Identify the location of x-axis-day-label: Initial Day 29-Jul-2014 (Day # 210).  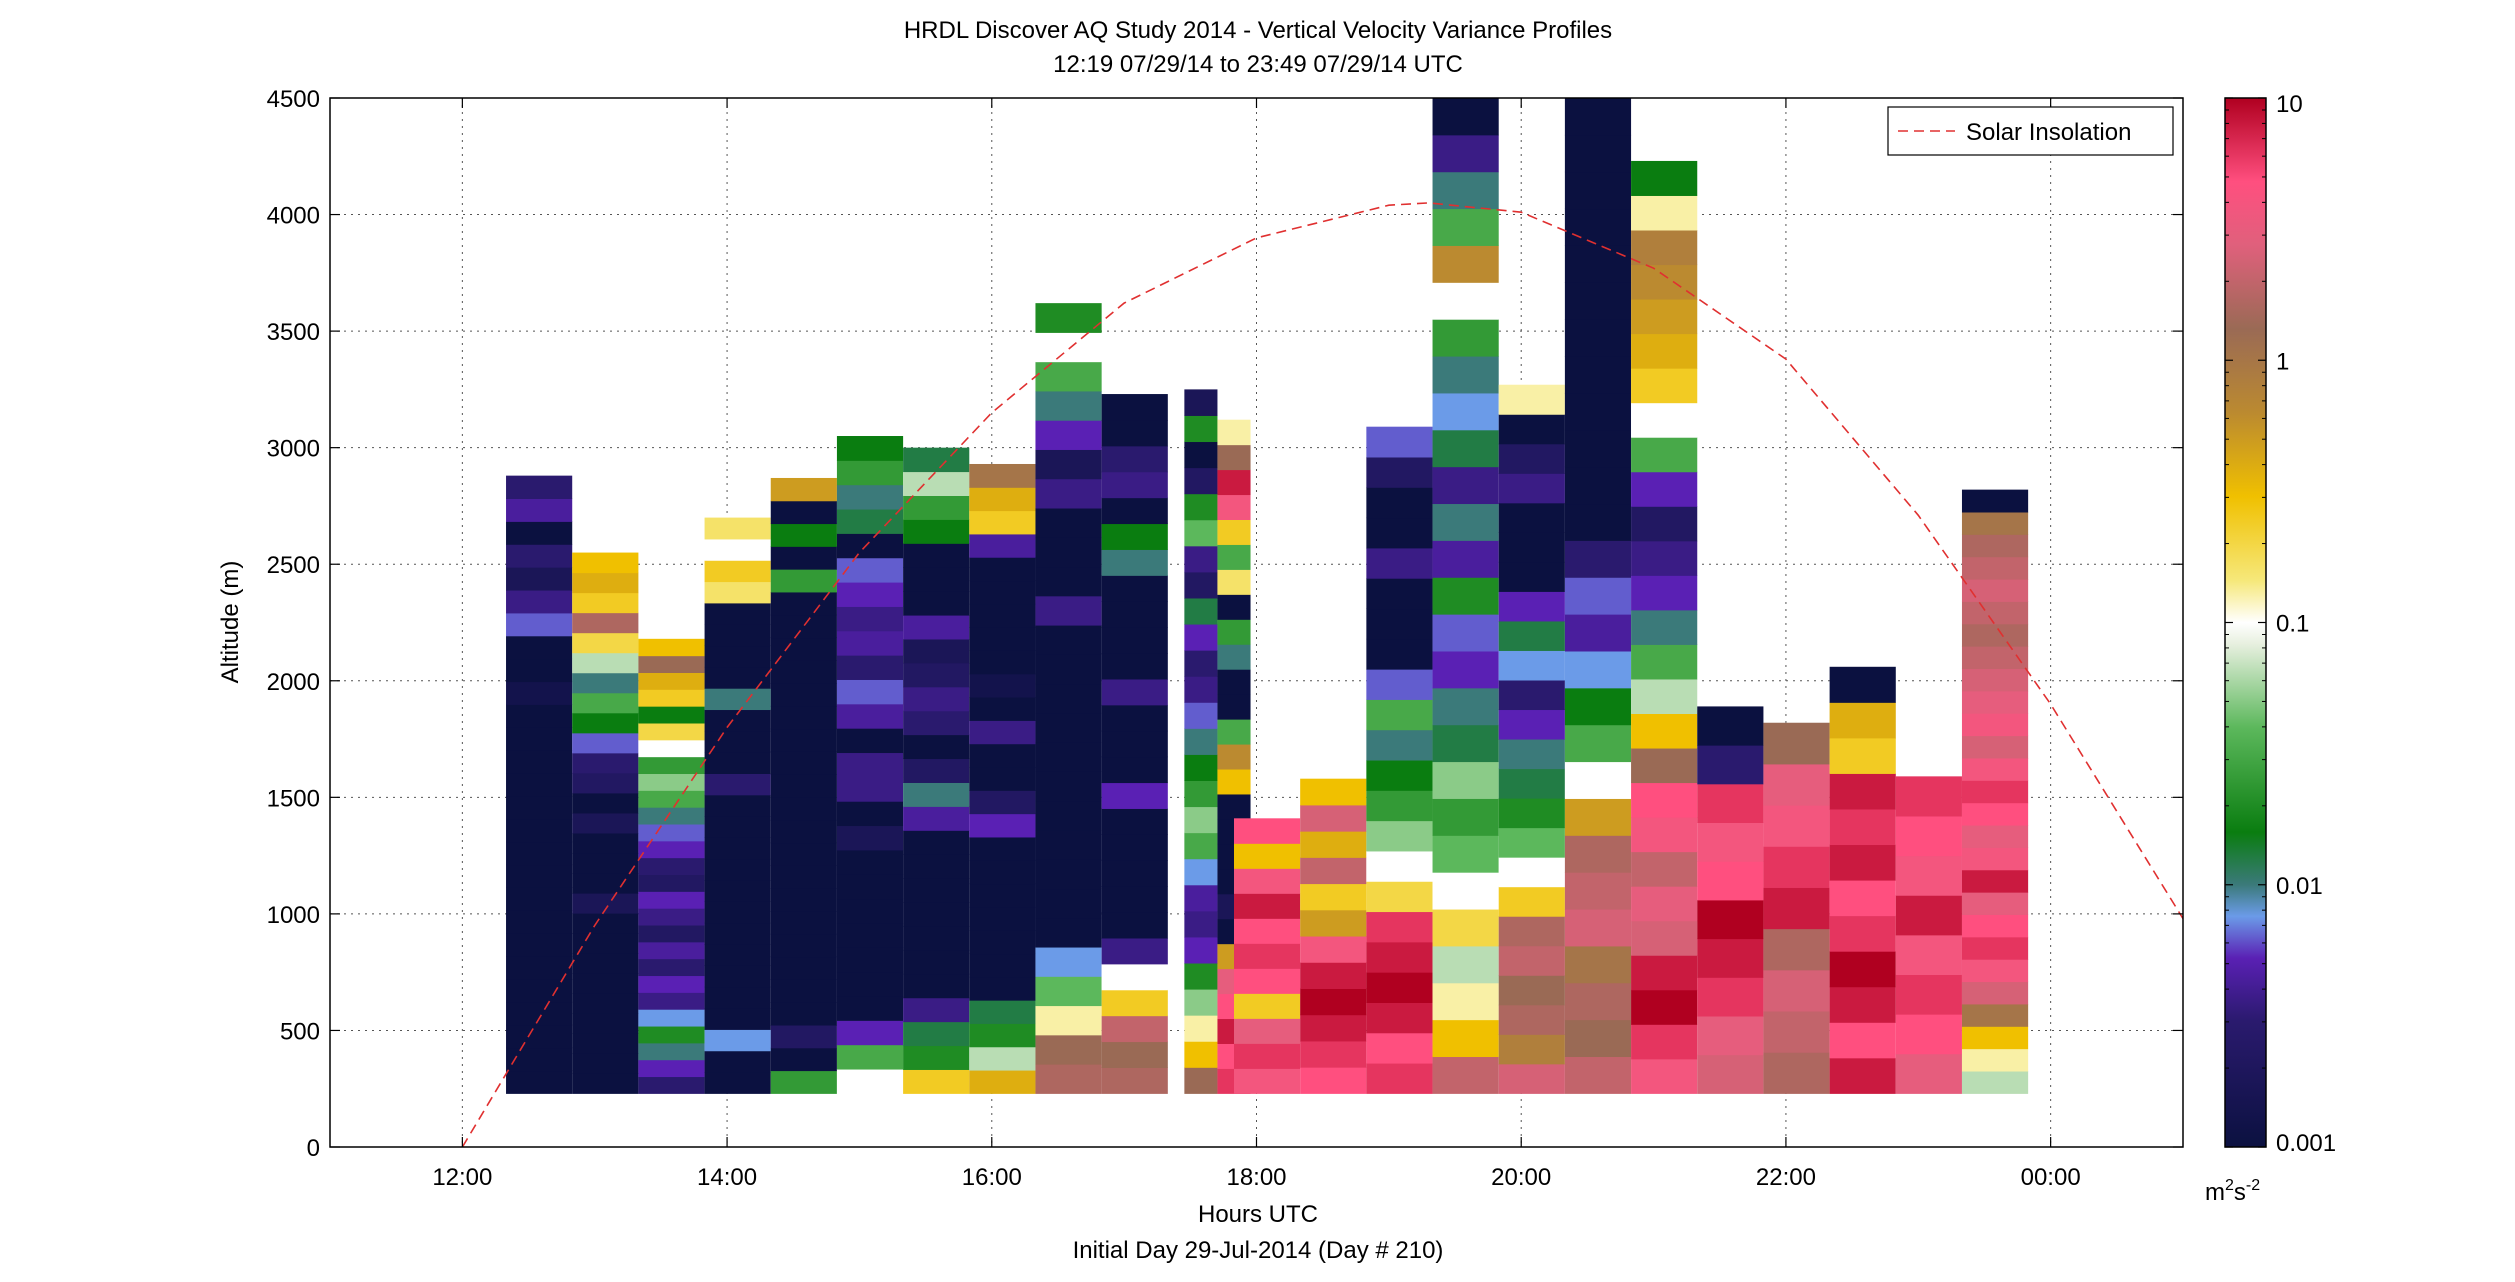
(1258, 1250).